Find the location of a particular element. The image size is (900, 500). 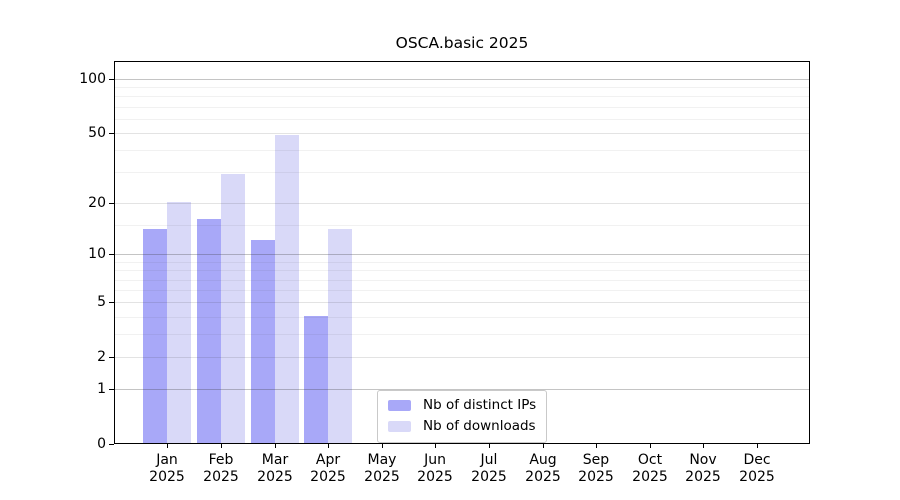

x-tick-label-month: Jul is located at coordinates (489, 460).